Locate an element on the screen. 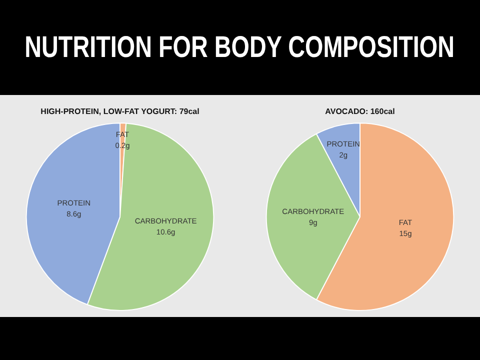 This screenshot has height=360, width=480. text: NUTRITION FOR BODY COMPOSITION is located at coordinates (240, 47).